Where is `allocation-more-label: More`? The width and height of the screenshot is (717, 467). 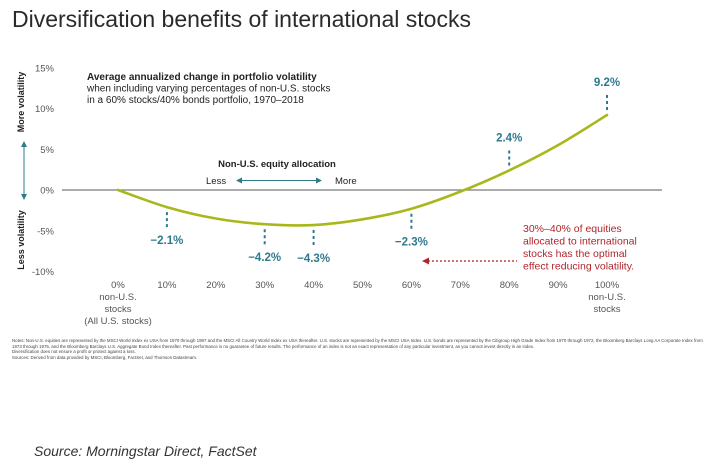
allocation-more-label: More is located at coordinates (346, 181).